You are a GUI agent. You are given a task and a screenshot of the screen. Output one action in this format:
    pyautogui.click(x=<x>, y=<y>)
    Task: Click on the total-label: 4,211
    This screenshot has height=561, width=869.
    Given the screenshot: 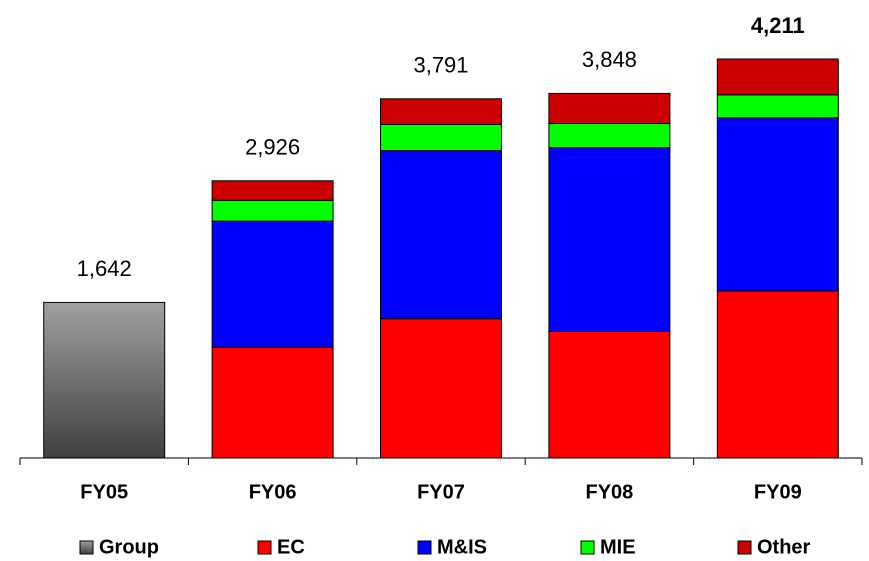 What is the action you would take?
    pyautogui.click(x=778, y=25)
    